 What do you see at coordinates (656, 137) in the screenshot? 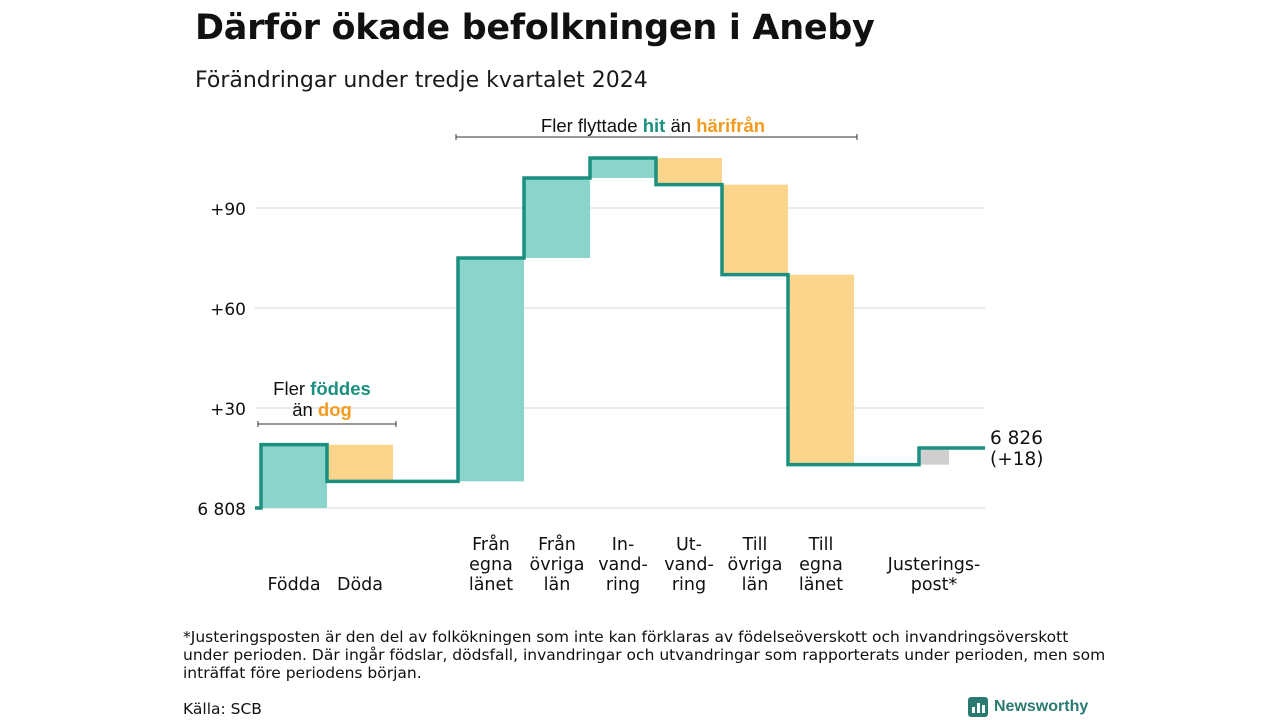
I see `migration-bracket` at bounding box center [656, 137].